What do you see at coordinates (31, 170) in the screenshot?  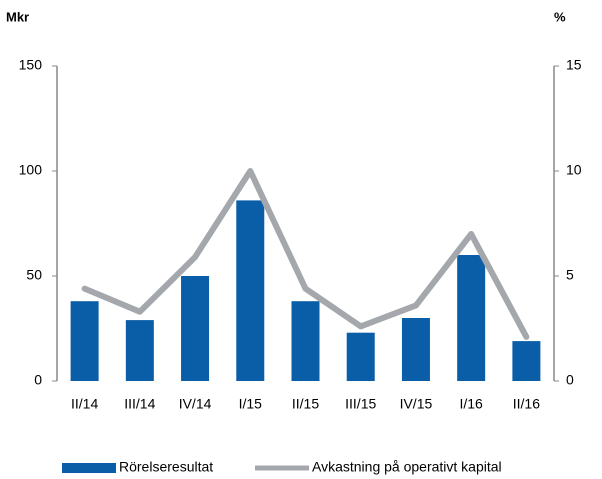 I see `y-tick-label: 100` at bounding box center [31, 170].